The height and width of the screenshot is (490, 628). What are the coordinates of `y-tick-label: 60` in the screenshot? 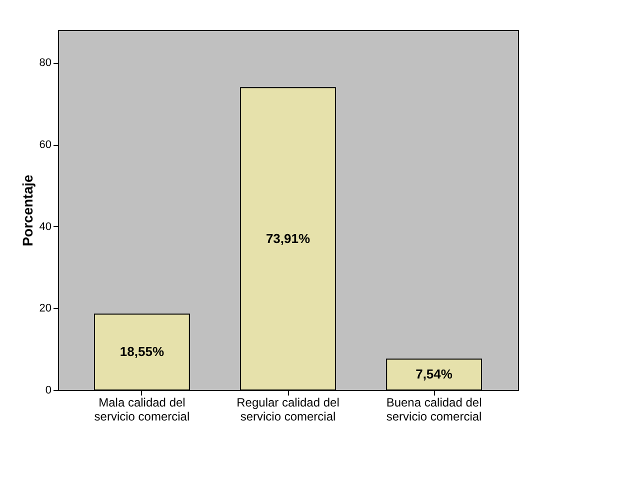 It's located at (45, 145).